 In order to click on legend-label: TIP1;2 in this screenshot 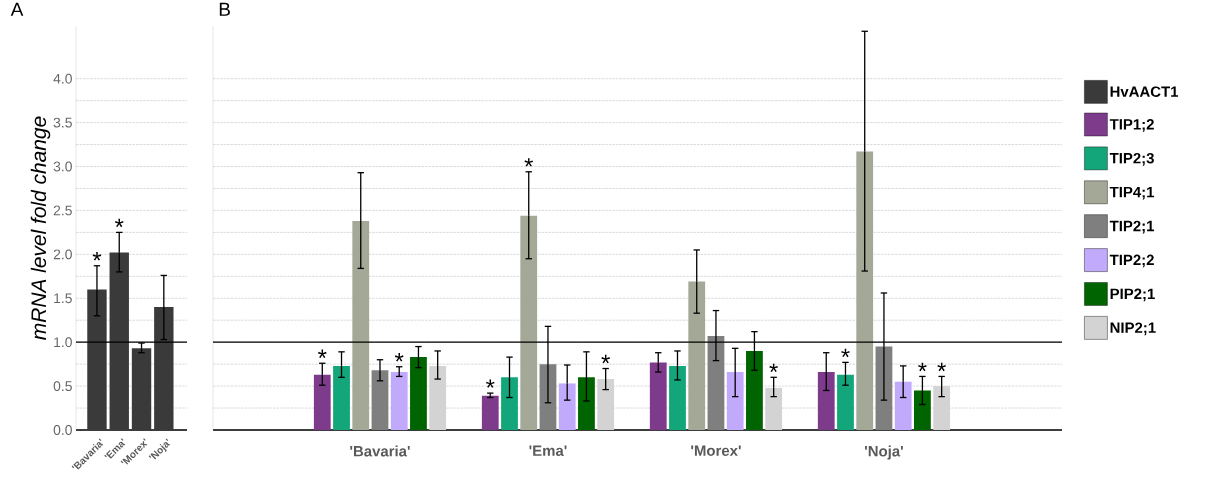, I will do `click(1131, 125)`.